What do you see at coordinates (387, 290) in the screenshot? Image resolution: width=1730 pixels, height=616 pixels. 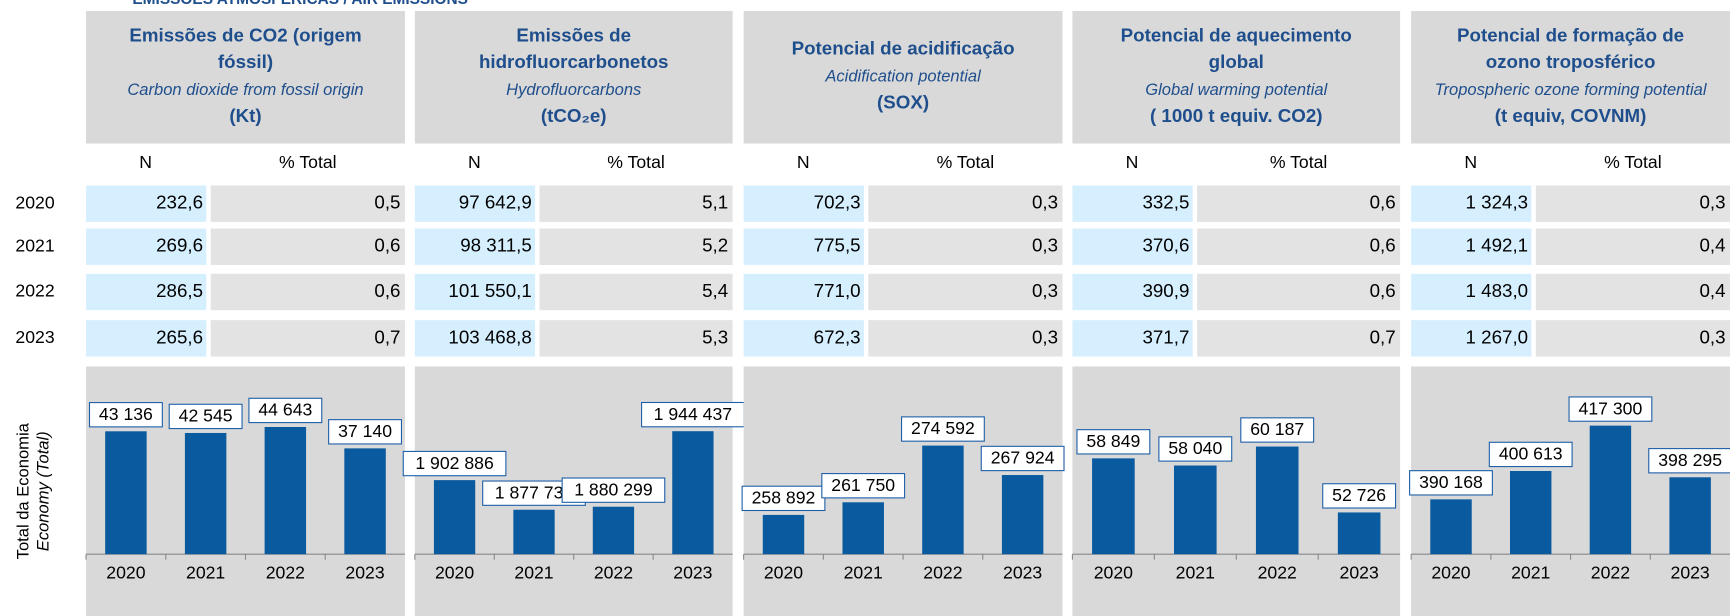 I see `pct-value: 0,6` at bounding box center [387, 290].